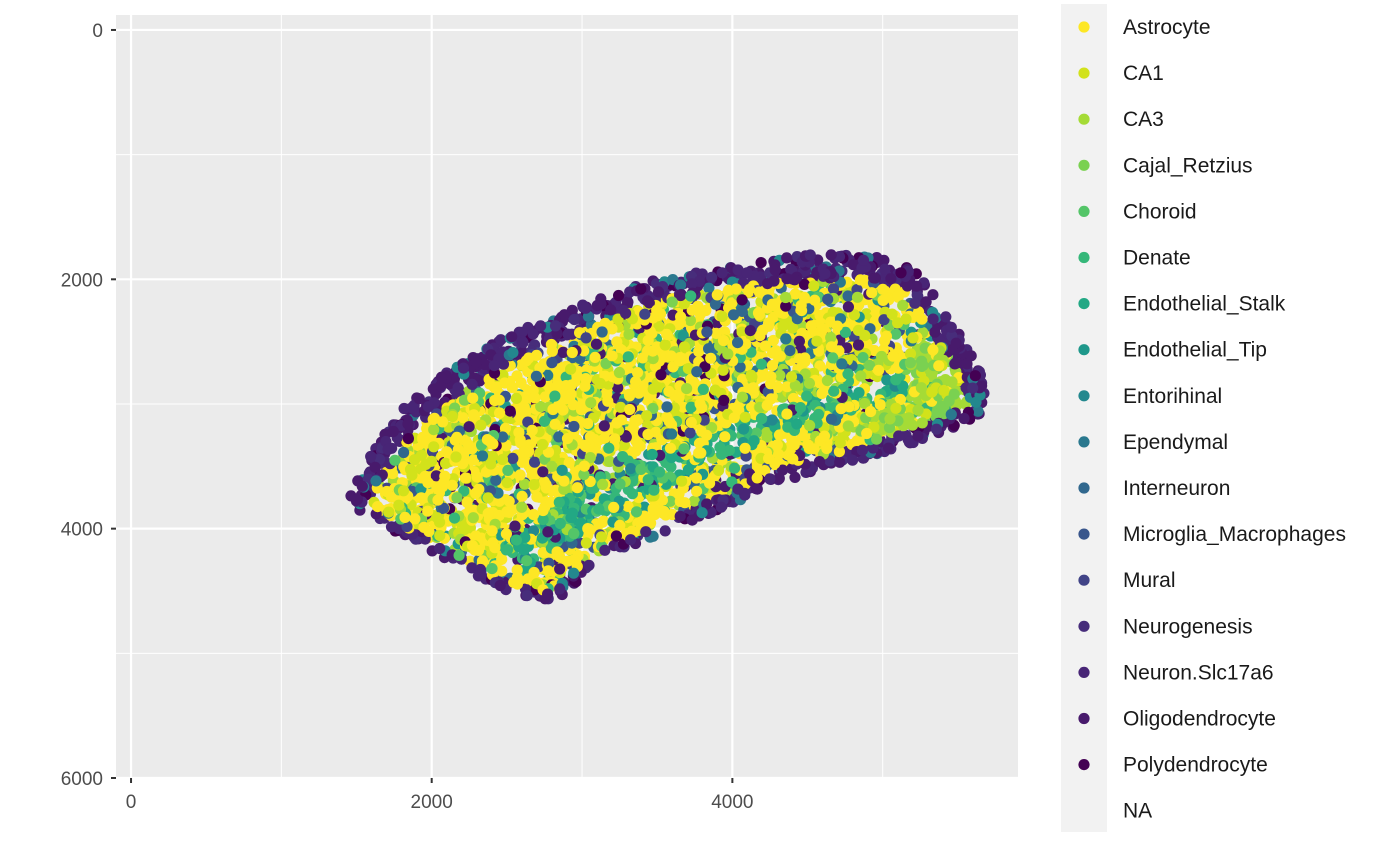 This screenshot has height=865, width=1400. Describe the element at coordinates (1188, 165) in the screenshot. I see `legend-label: Cajal_Retzius` at that location.